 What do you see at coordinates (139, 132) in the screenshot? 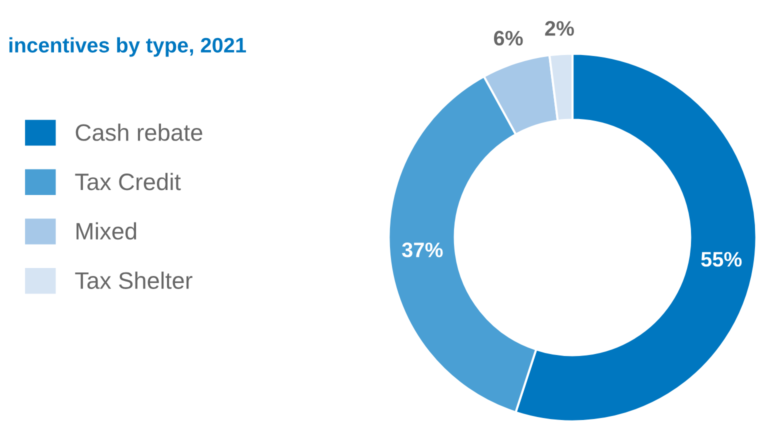
I see `legend-label: Cash rebate` at bounding box center [139, 132].